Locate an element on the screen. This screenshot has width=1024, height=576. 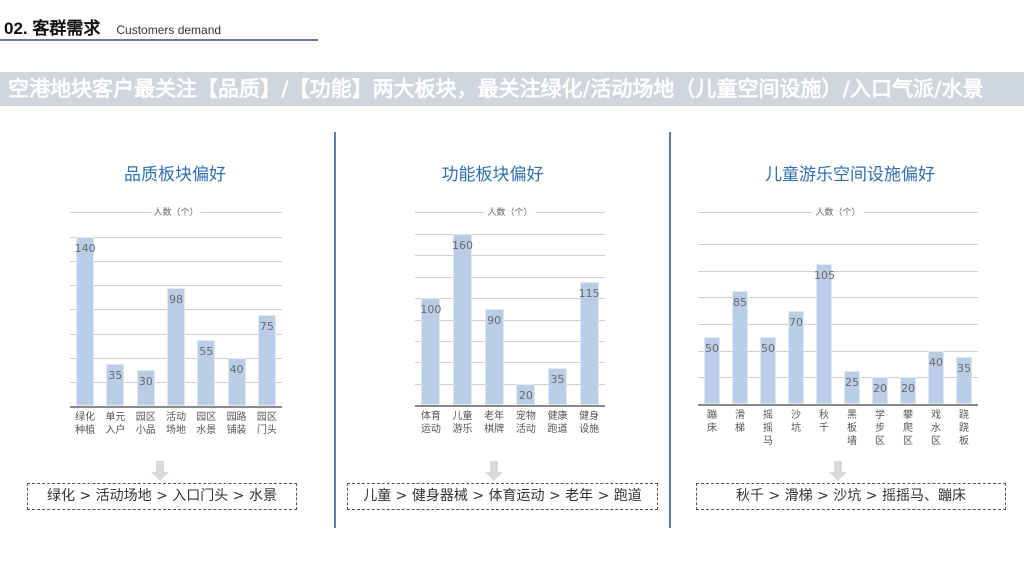
category-label: 攀爬区 is located at coordinates (908, 428).